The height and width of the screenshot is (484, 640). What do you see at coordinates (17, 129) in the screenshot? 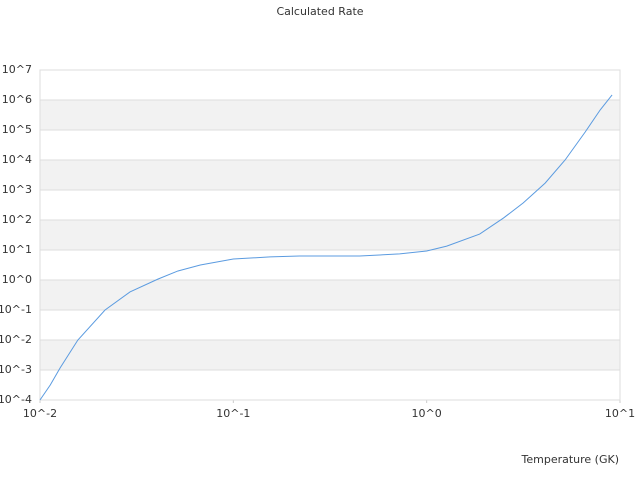
I see `y-tick-label: 10^5` at bounding box center [17, 129].